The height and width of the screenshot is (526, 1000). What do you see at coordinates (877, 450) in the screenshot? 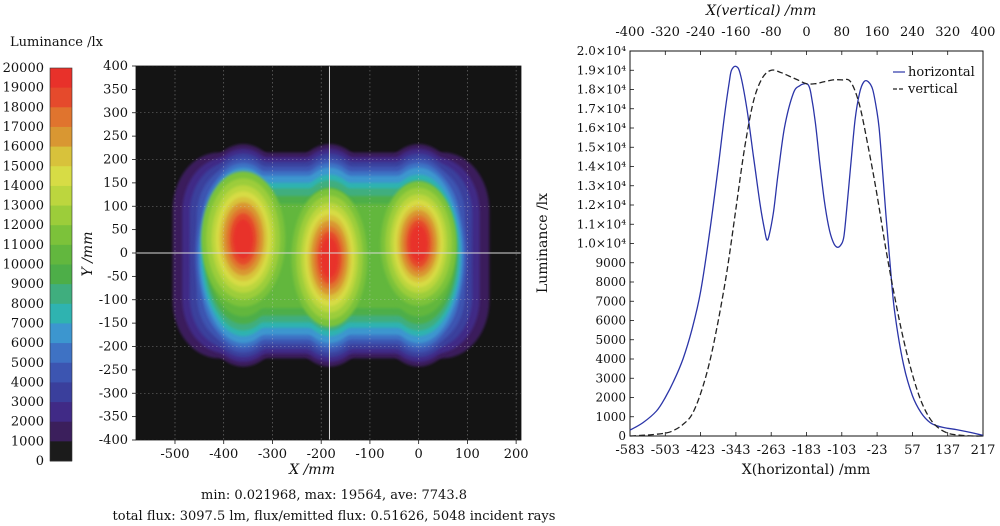
I see `bottom-xtick-label: -23` at bounding box center [877, 450].